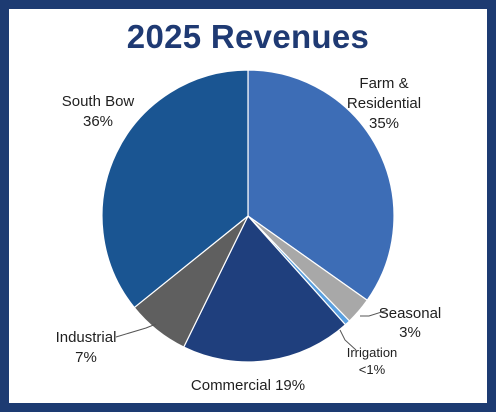 The image size is (496, 412). Describe the element at coordinates (86, 347) in the screenshot. I see `slice-label: Industrial 7%` at that location.